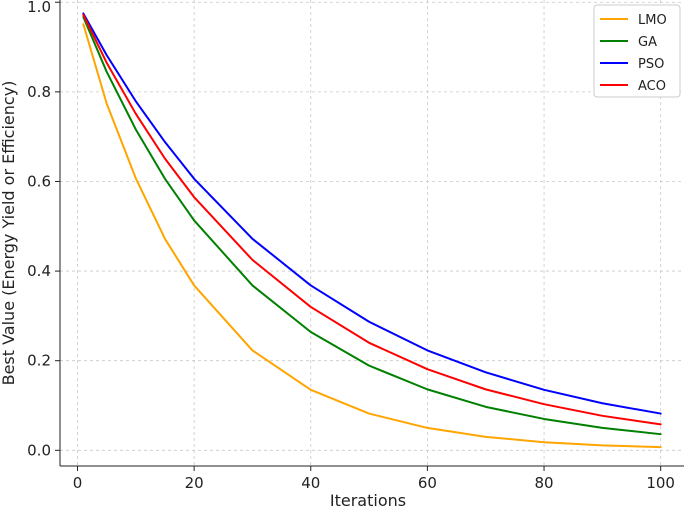  Describe the element at coordinates (78, 483) in the screenshot. I see `x-tick-label: 0` at that location.